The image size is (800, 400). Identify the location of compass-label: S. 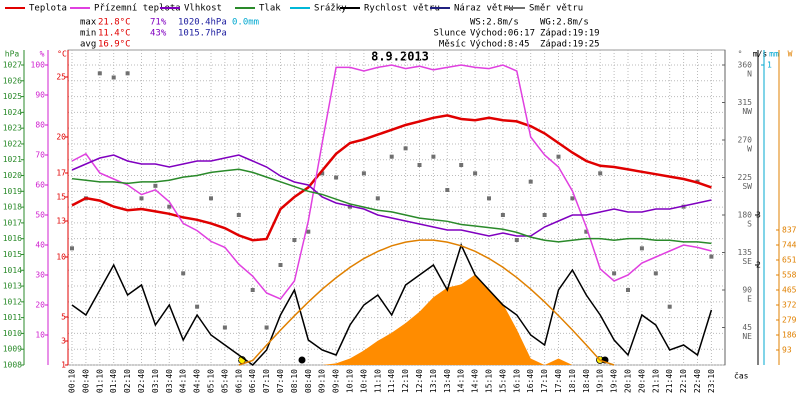
(749, 224).